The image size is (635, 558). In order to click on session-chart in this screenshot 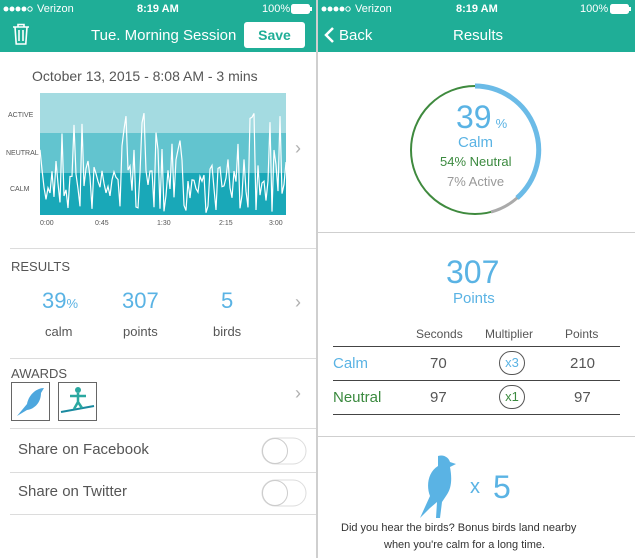, I will do `click(163, 154)`.